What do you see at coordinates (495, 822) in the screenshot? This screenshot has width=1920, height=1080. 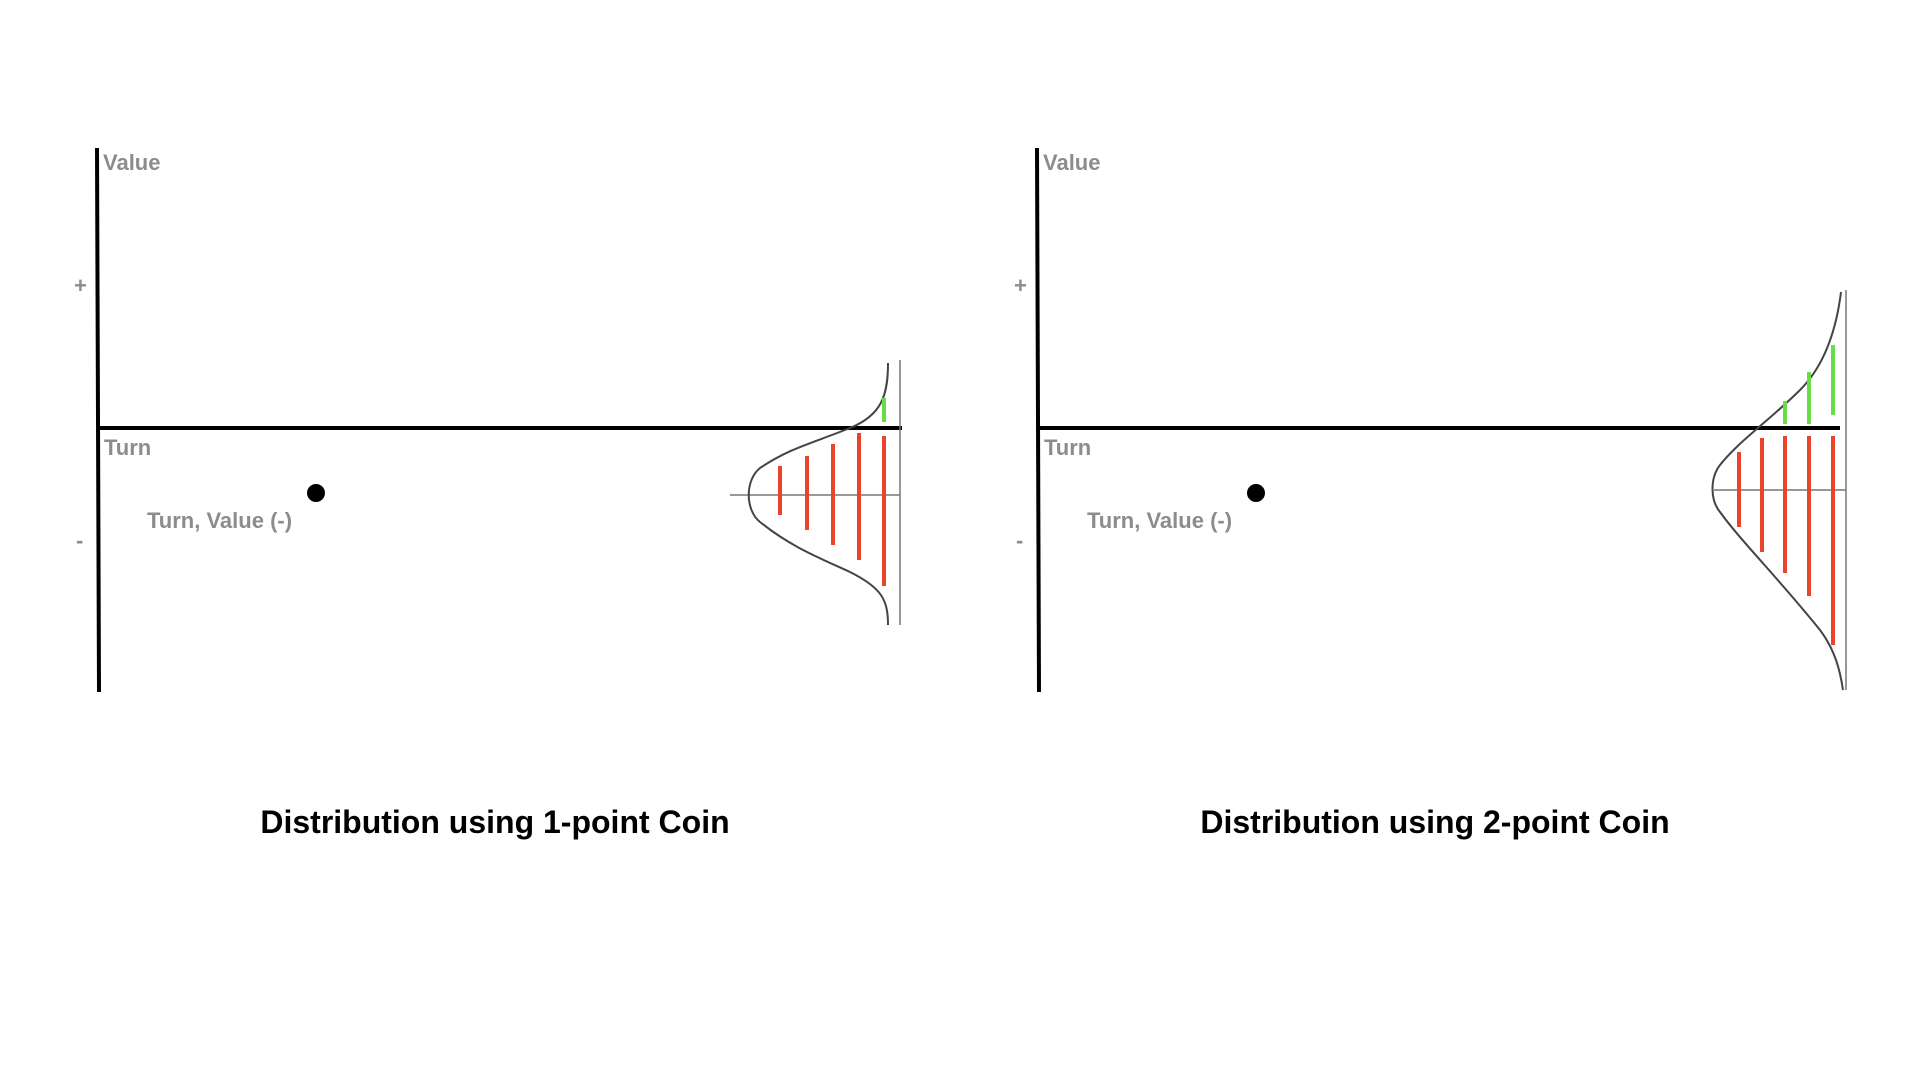 I see `panel-caption: Distribution using 1-point Coin` at bounding box center [495, 822].